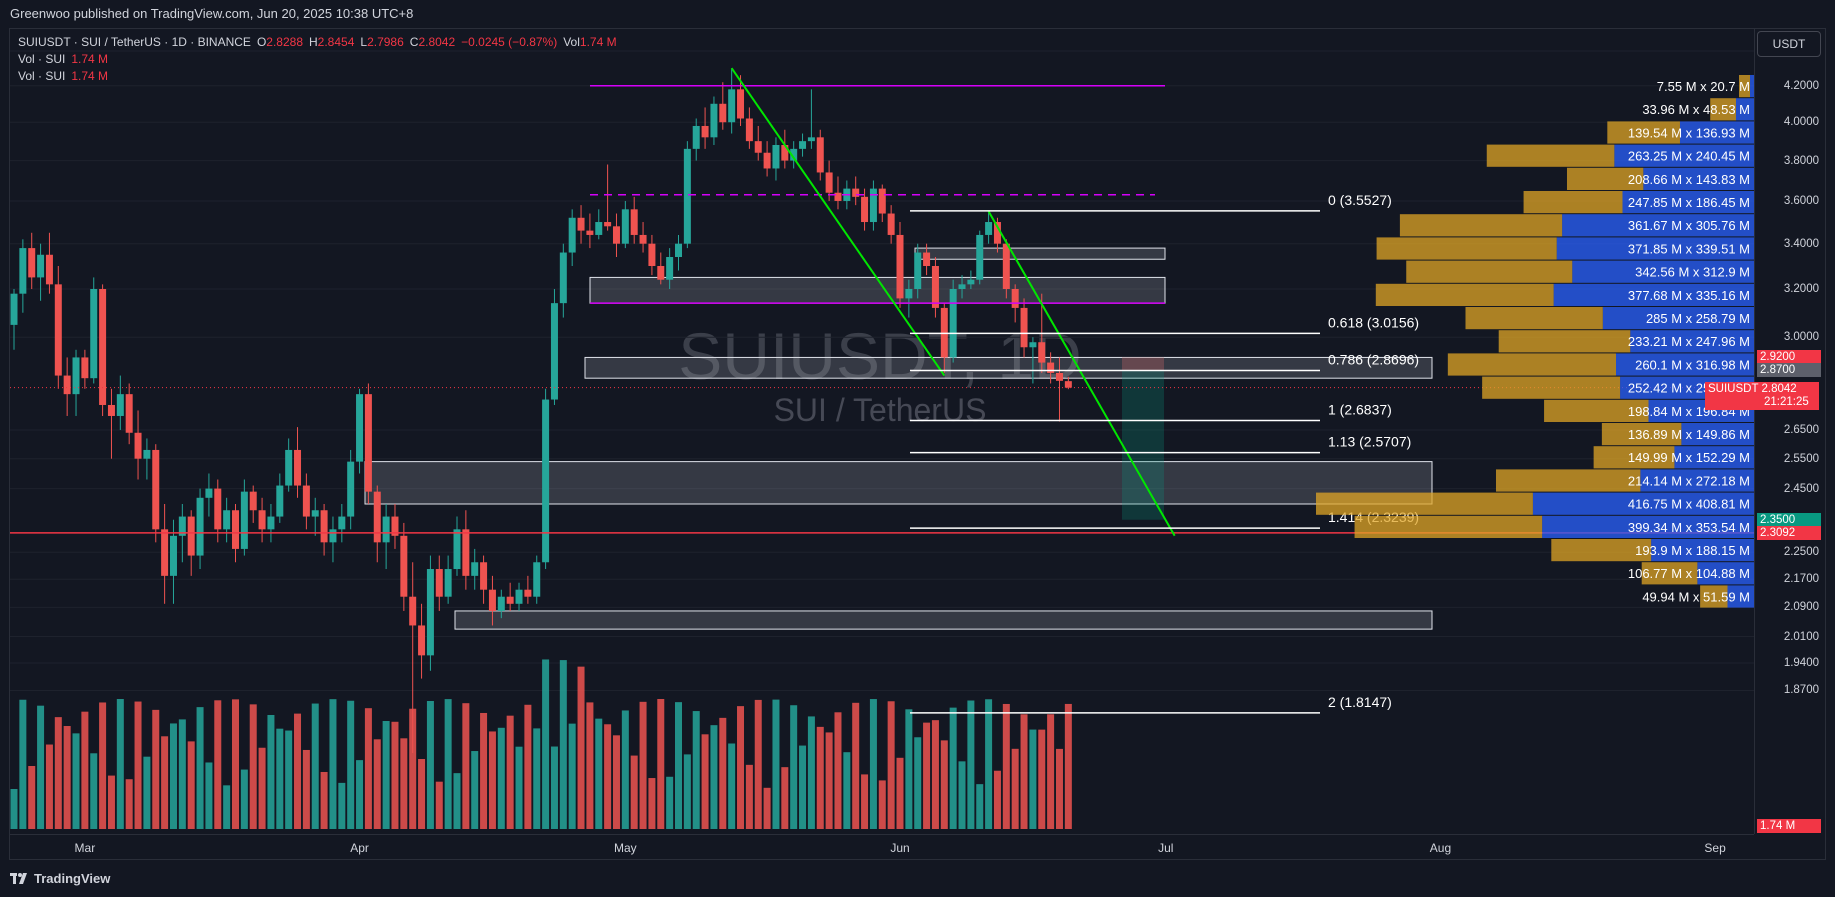 This screenshot has width=1835, height=897. Describe the element at coordinates (42, 76) in the screenshot. I see `volume-indicator-label: Vol · SUI` at that location.